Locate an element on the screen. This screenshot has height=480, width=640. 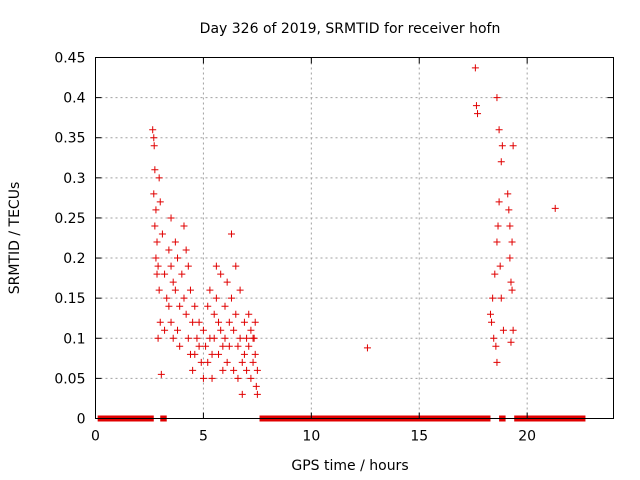
y-tick-label: 0.45 is located at coordinates (69, 59).